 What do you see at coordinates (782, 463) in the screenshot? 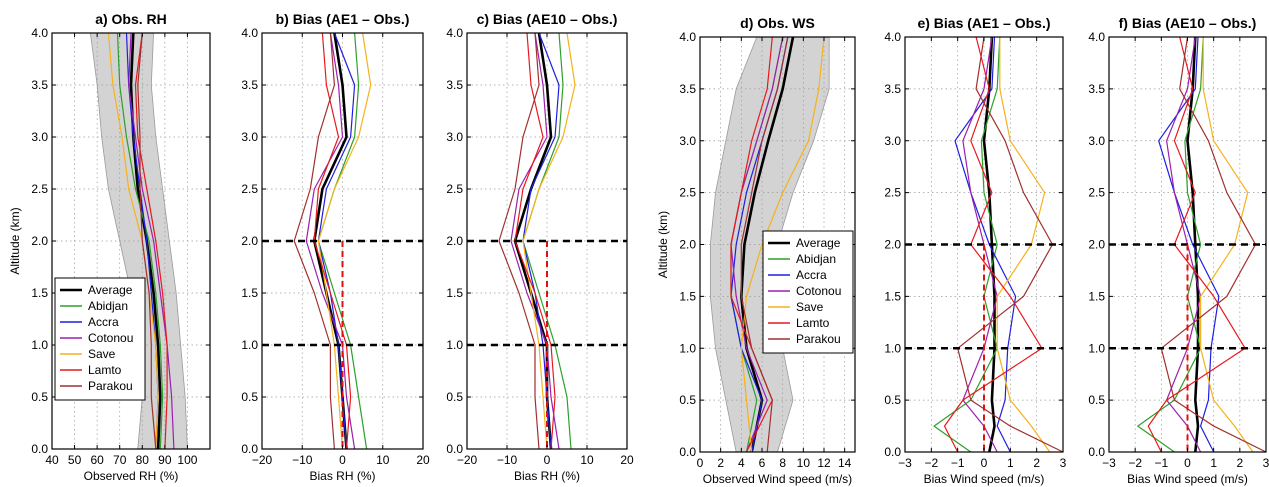
I see `x-tick-label: 8` at bounding box center [782, 463].